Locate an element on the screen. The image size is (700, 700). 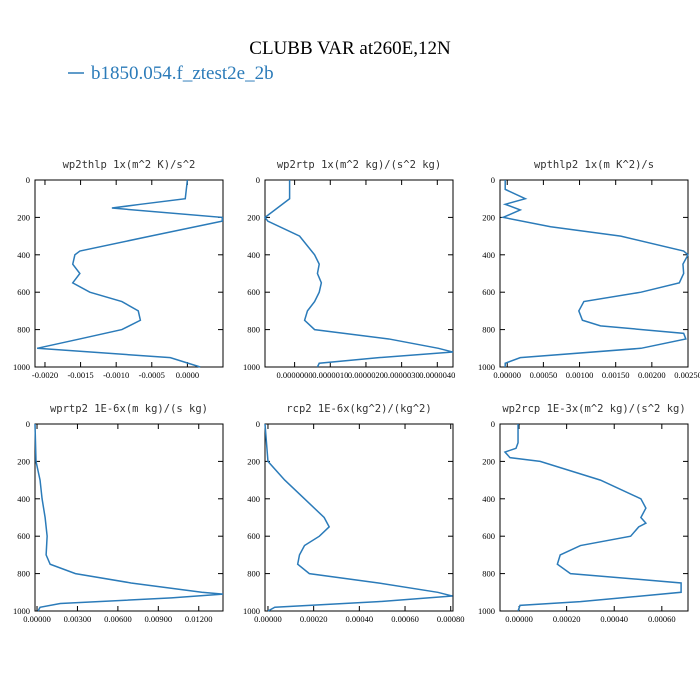
x-tick-label: 0.00300 is located at coordinates (78, 619).